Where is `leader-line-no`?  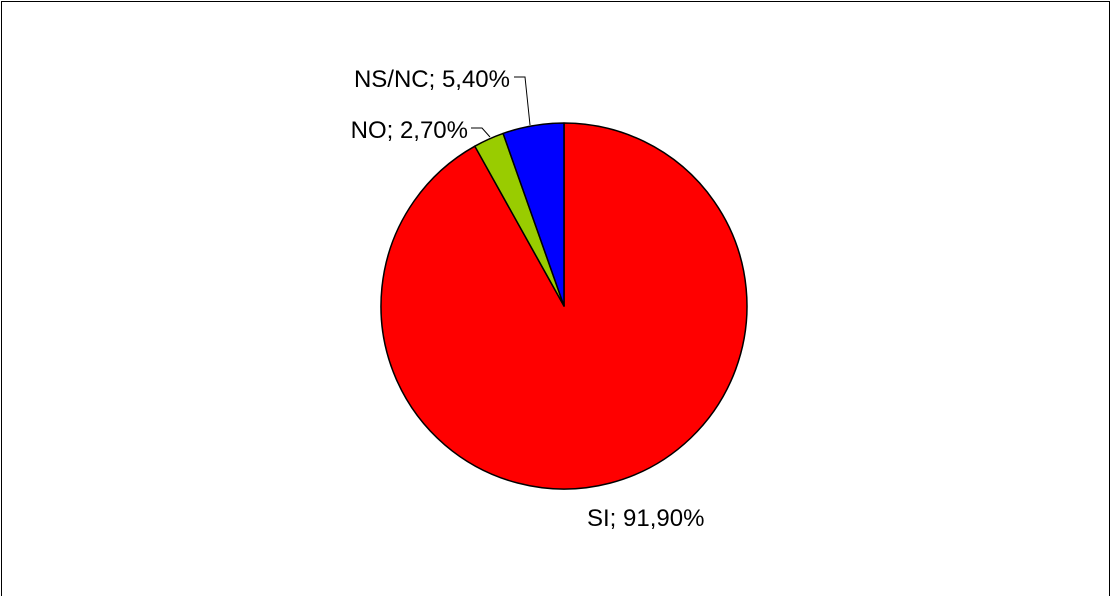 leader-line-no is located at coordinates (481, 132).